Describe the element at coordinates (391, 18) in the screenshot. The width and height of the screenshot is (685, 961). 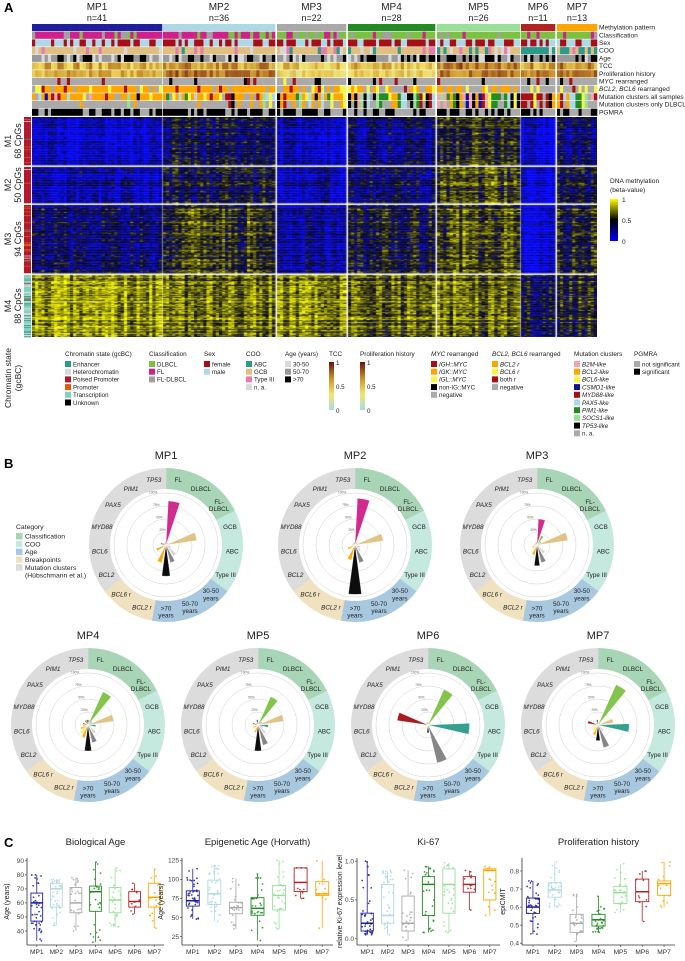
I see `cluster-count: n=28` at that location.